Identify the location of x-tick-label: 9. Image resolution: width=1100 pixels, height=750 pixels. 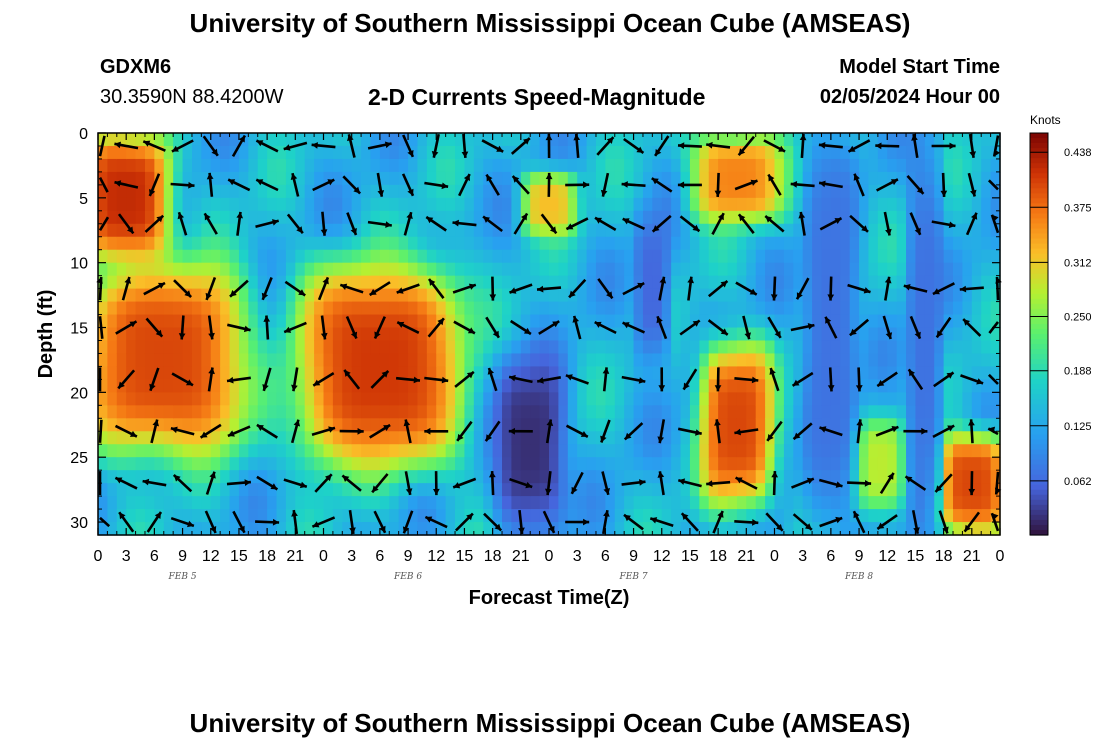
(633, 556).